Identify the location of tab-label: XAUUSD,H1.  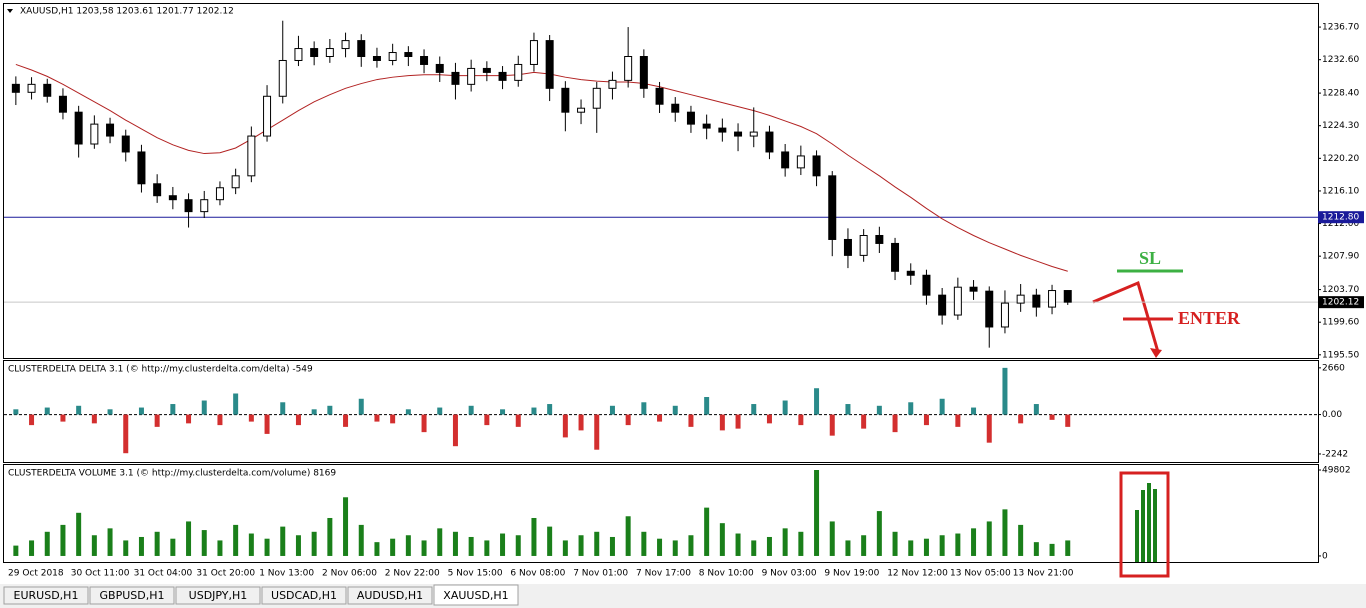
(475, 595).